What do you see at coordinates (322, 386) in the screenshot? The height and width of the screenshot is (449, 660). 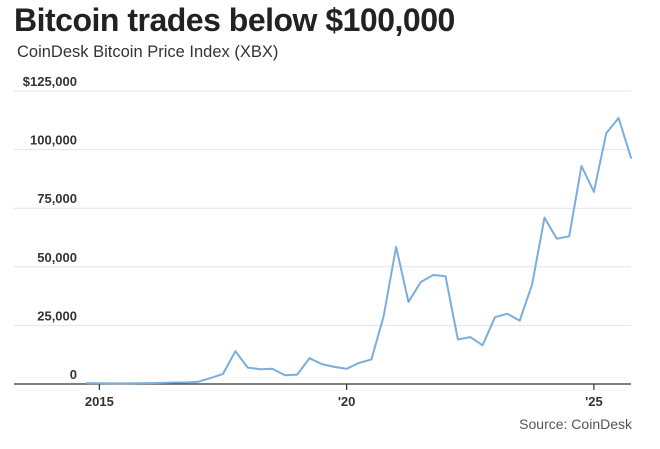 I see `x-axis` at bounding box center [322, 386].